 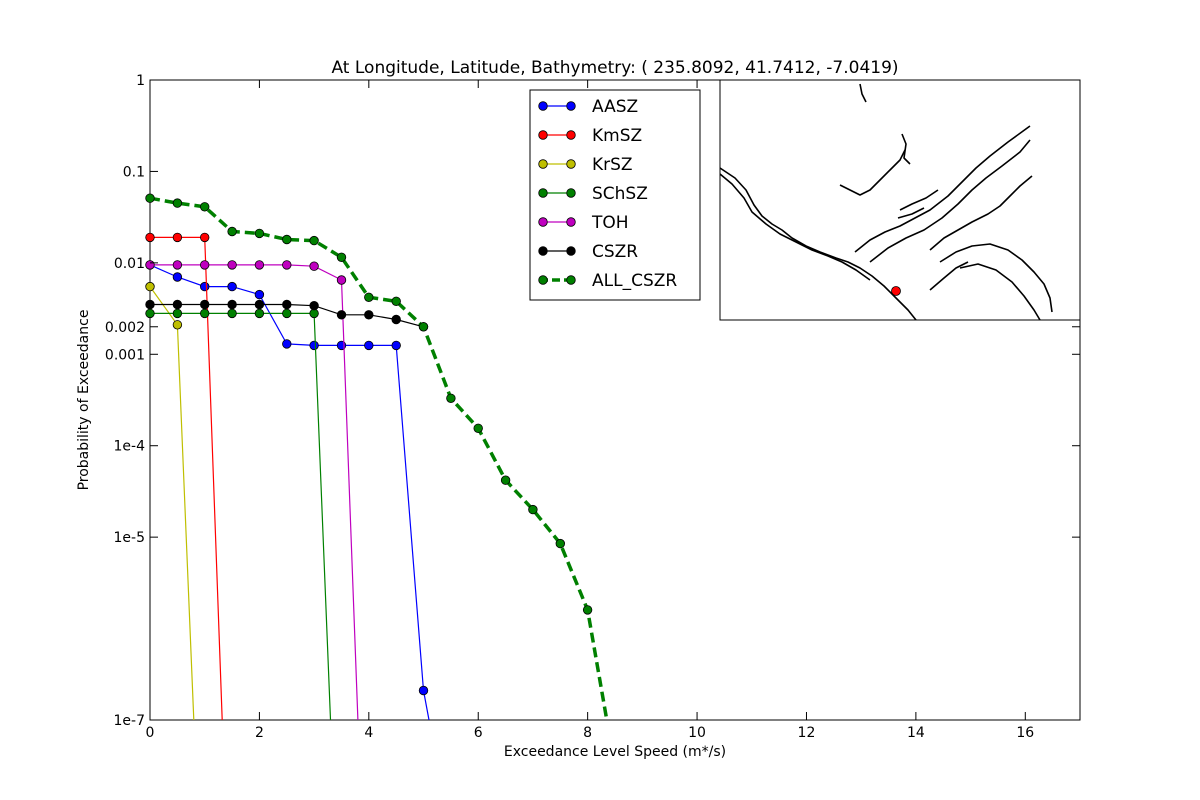 What do you see at coordinates (129, 721) in the screenshot?
I see `y-tick-label: 1e-7` at bounding box center [129, 721].